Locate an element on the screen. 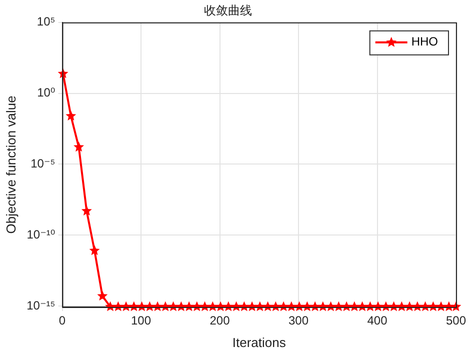 The width and height of the screenshot is (474, 355). x-tick-label: 300 is located at coordinates (298, 321).